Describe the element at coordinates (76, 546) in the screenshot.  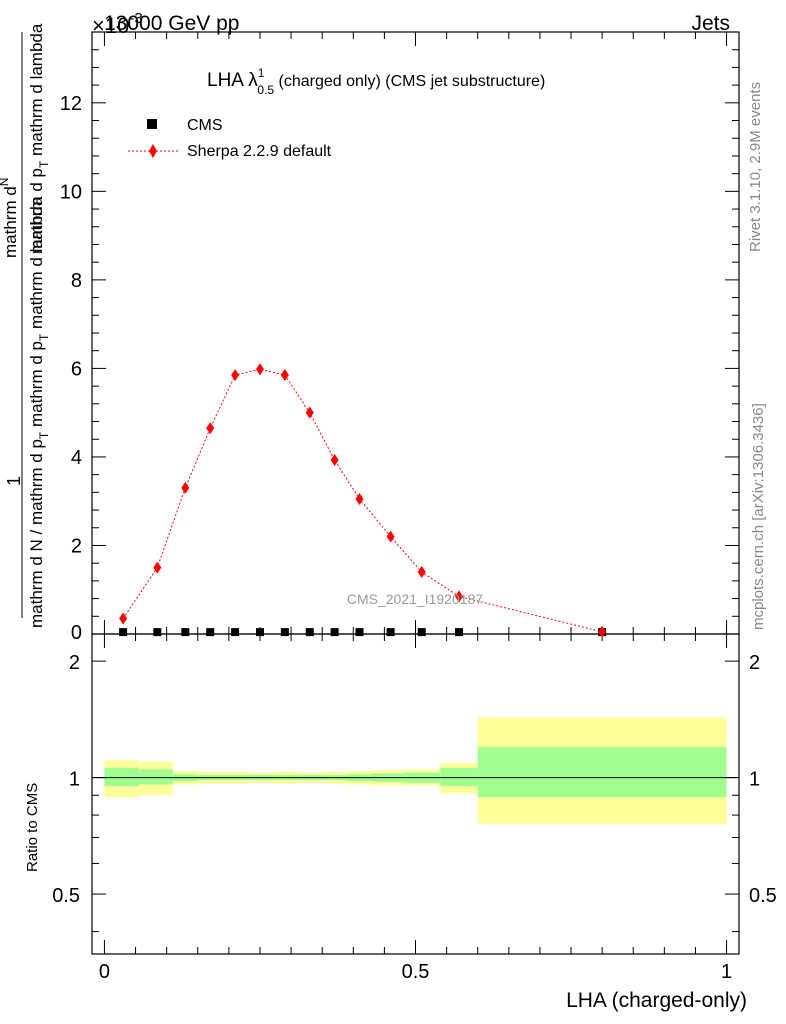
I see `y-tick-label: 2` at that location.